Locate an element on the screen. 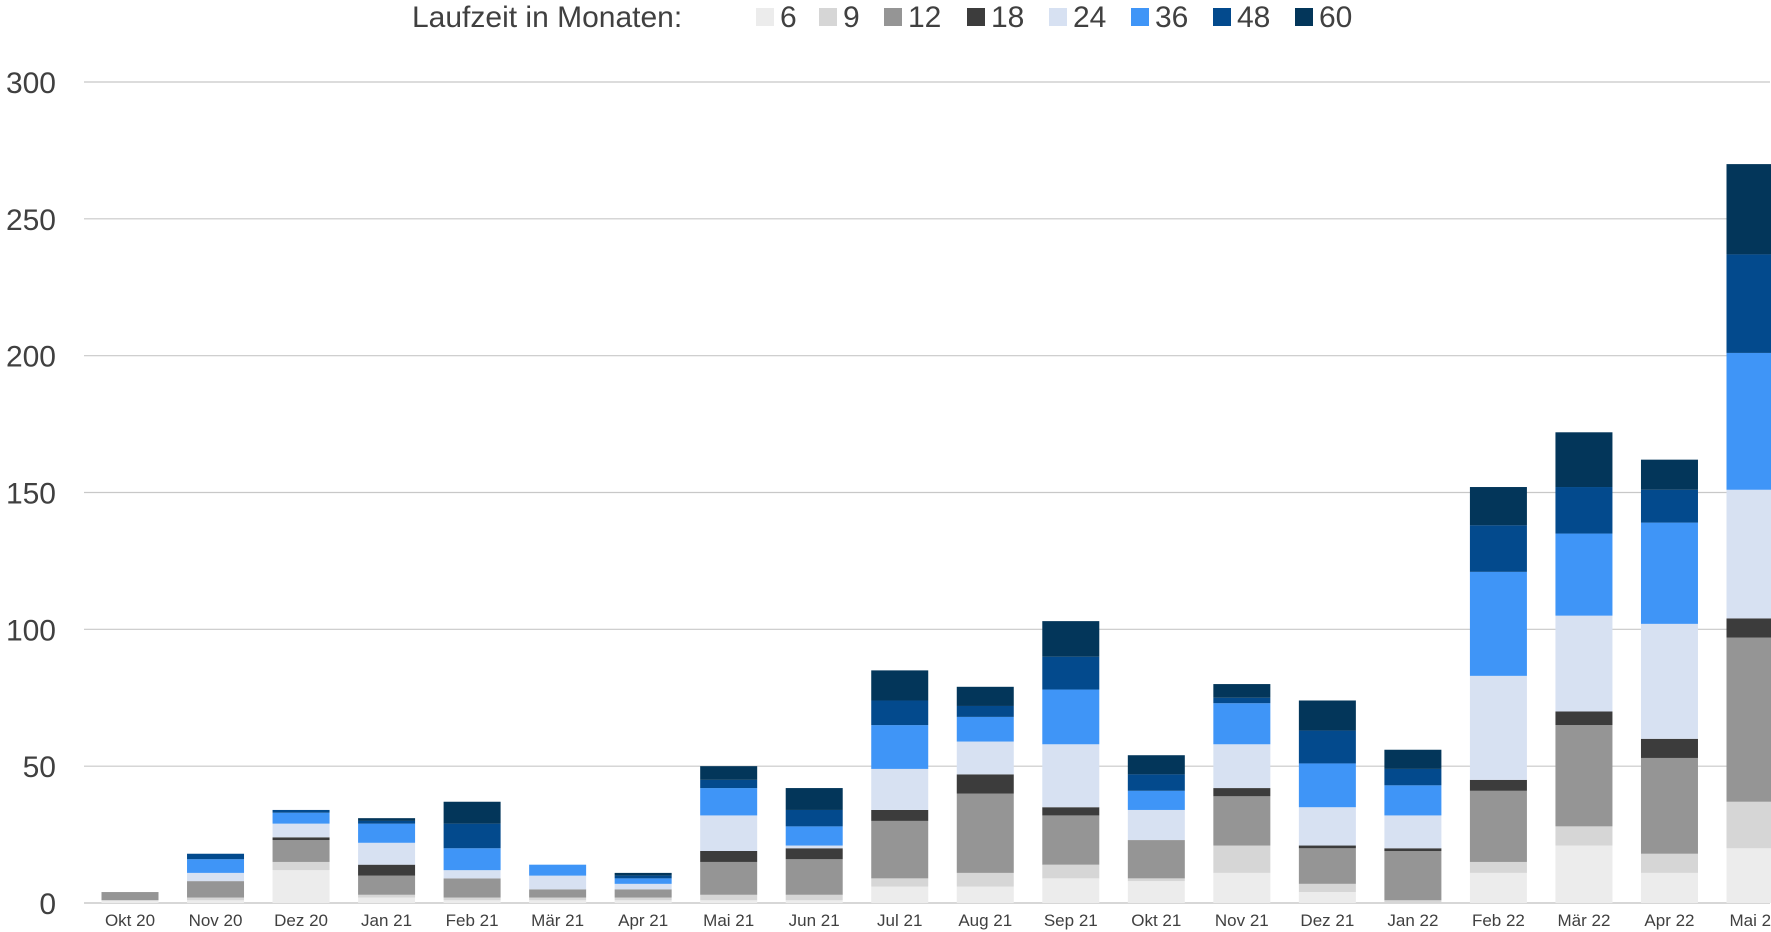 This screenshot has width=1771, height=932. legend-label-36: 36 is located at coordinates (1171, 17).